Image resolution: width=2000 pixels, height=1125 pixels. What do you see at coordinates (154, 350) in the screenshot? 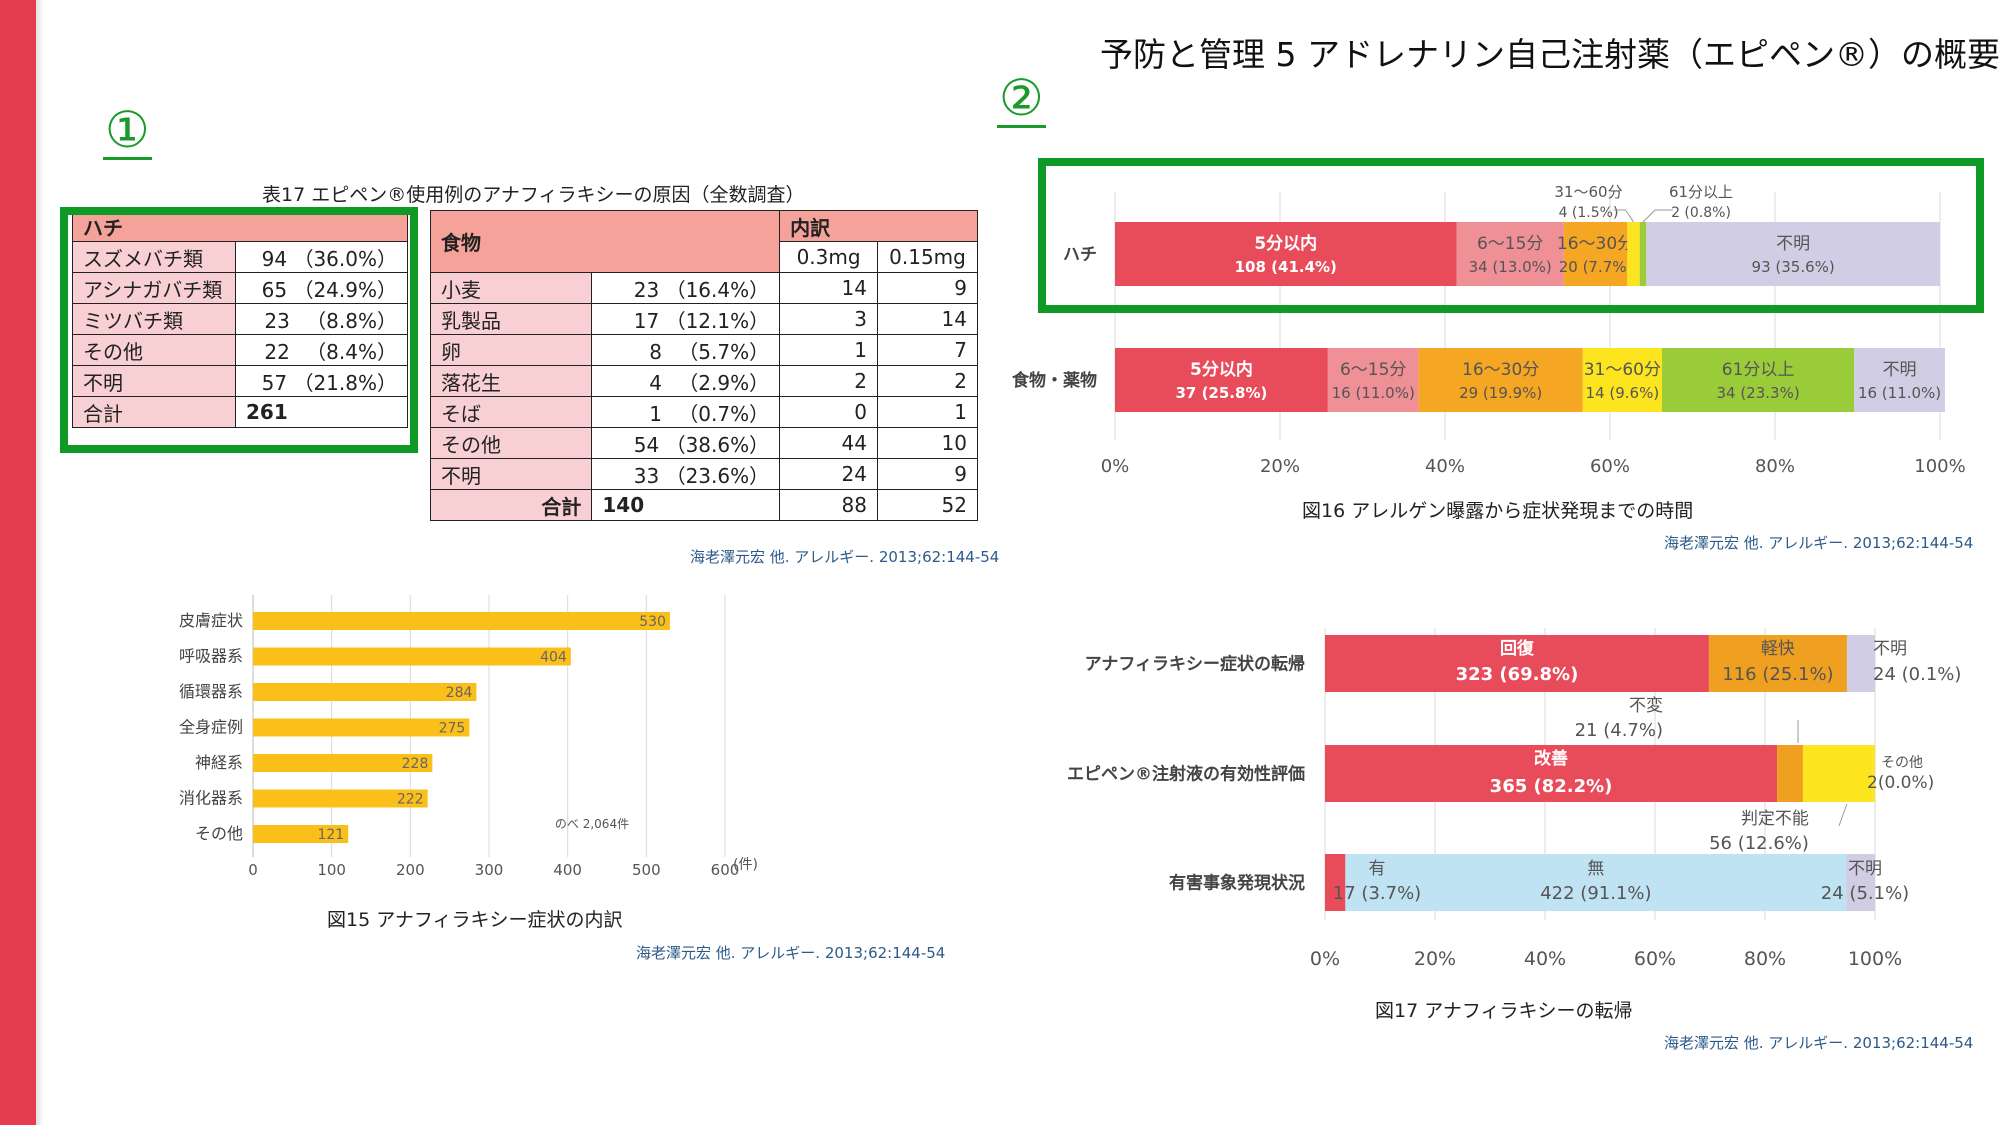
I see `bee-row-label: その他` at bounding box center [154, 350].